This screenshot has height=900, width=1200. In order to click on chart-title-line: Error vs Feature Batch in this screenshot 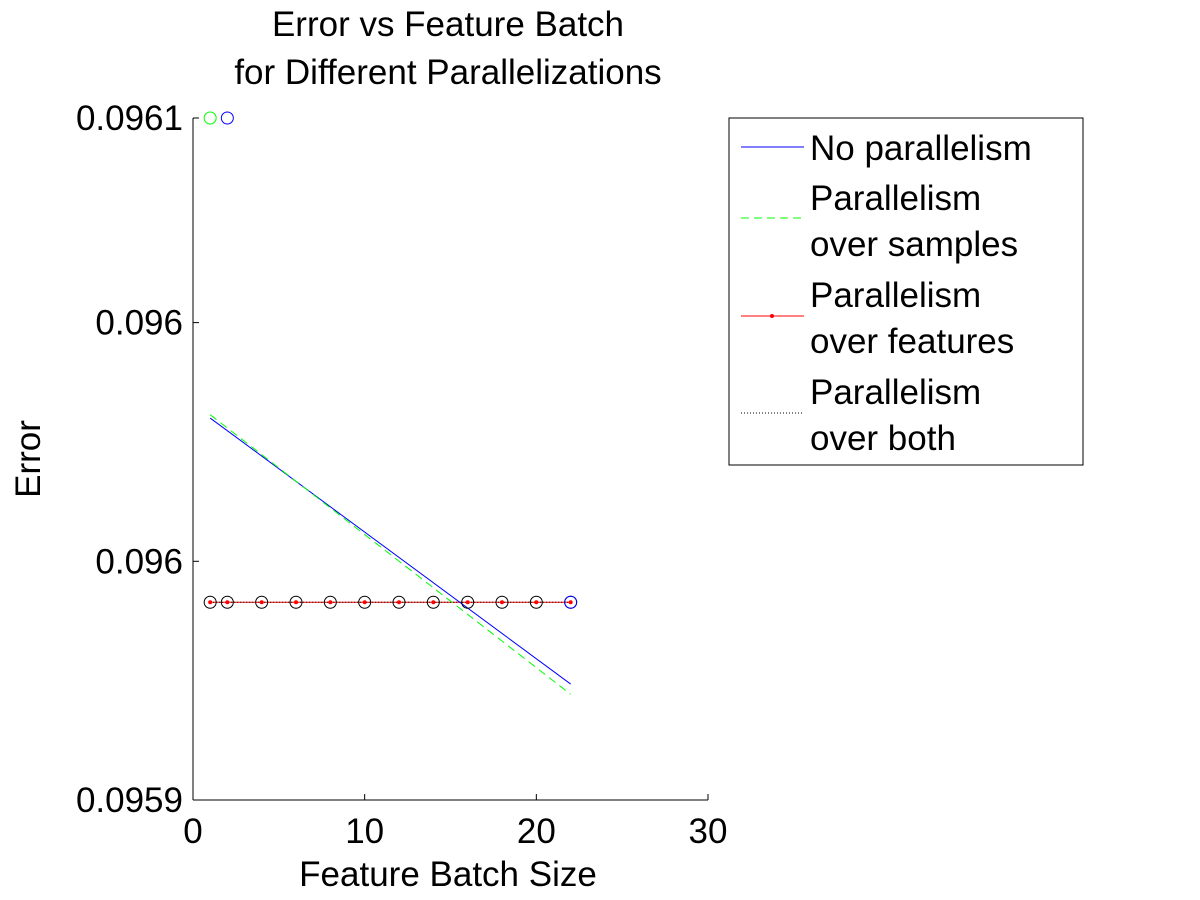, I will do `click(448, 24)`.